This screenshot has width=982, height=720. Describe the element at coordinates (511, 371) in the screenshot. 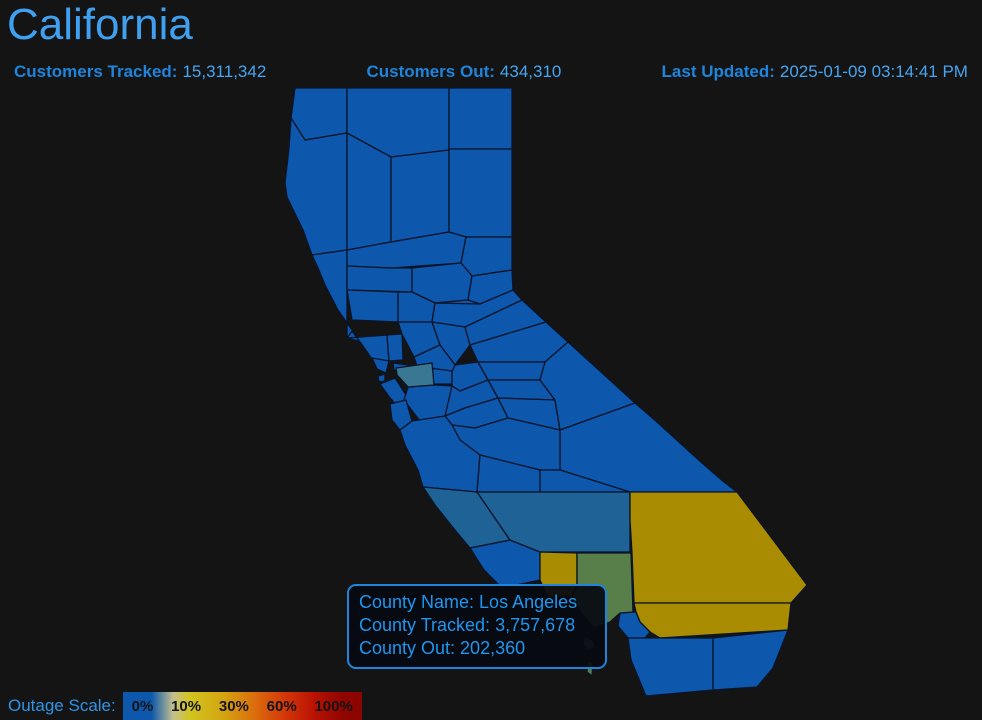

I see `county-calaveras` at that location.